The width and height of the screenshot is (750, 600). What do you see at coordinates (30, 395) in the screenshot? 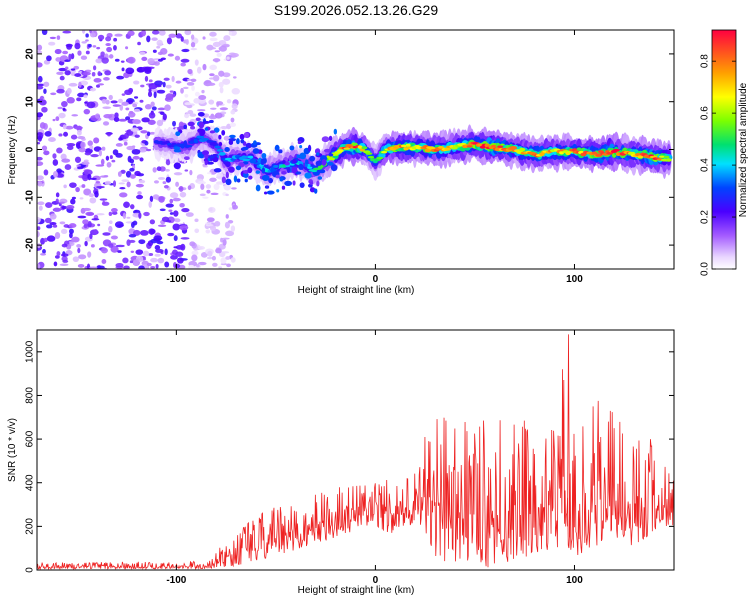
I see `y-tick-label: 800` at bounding box center [30, 395].